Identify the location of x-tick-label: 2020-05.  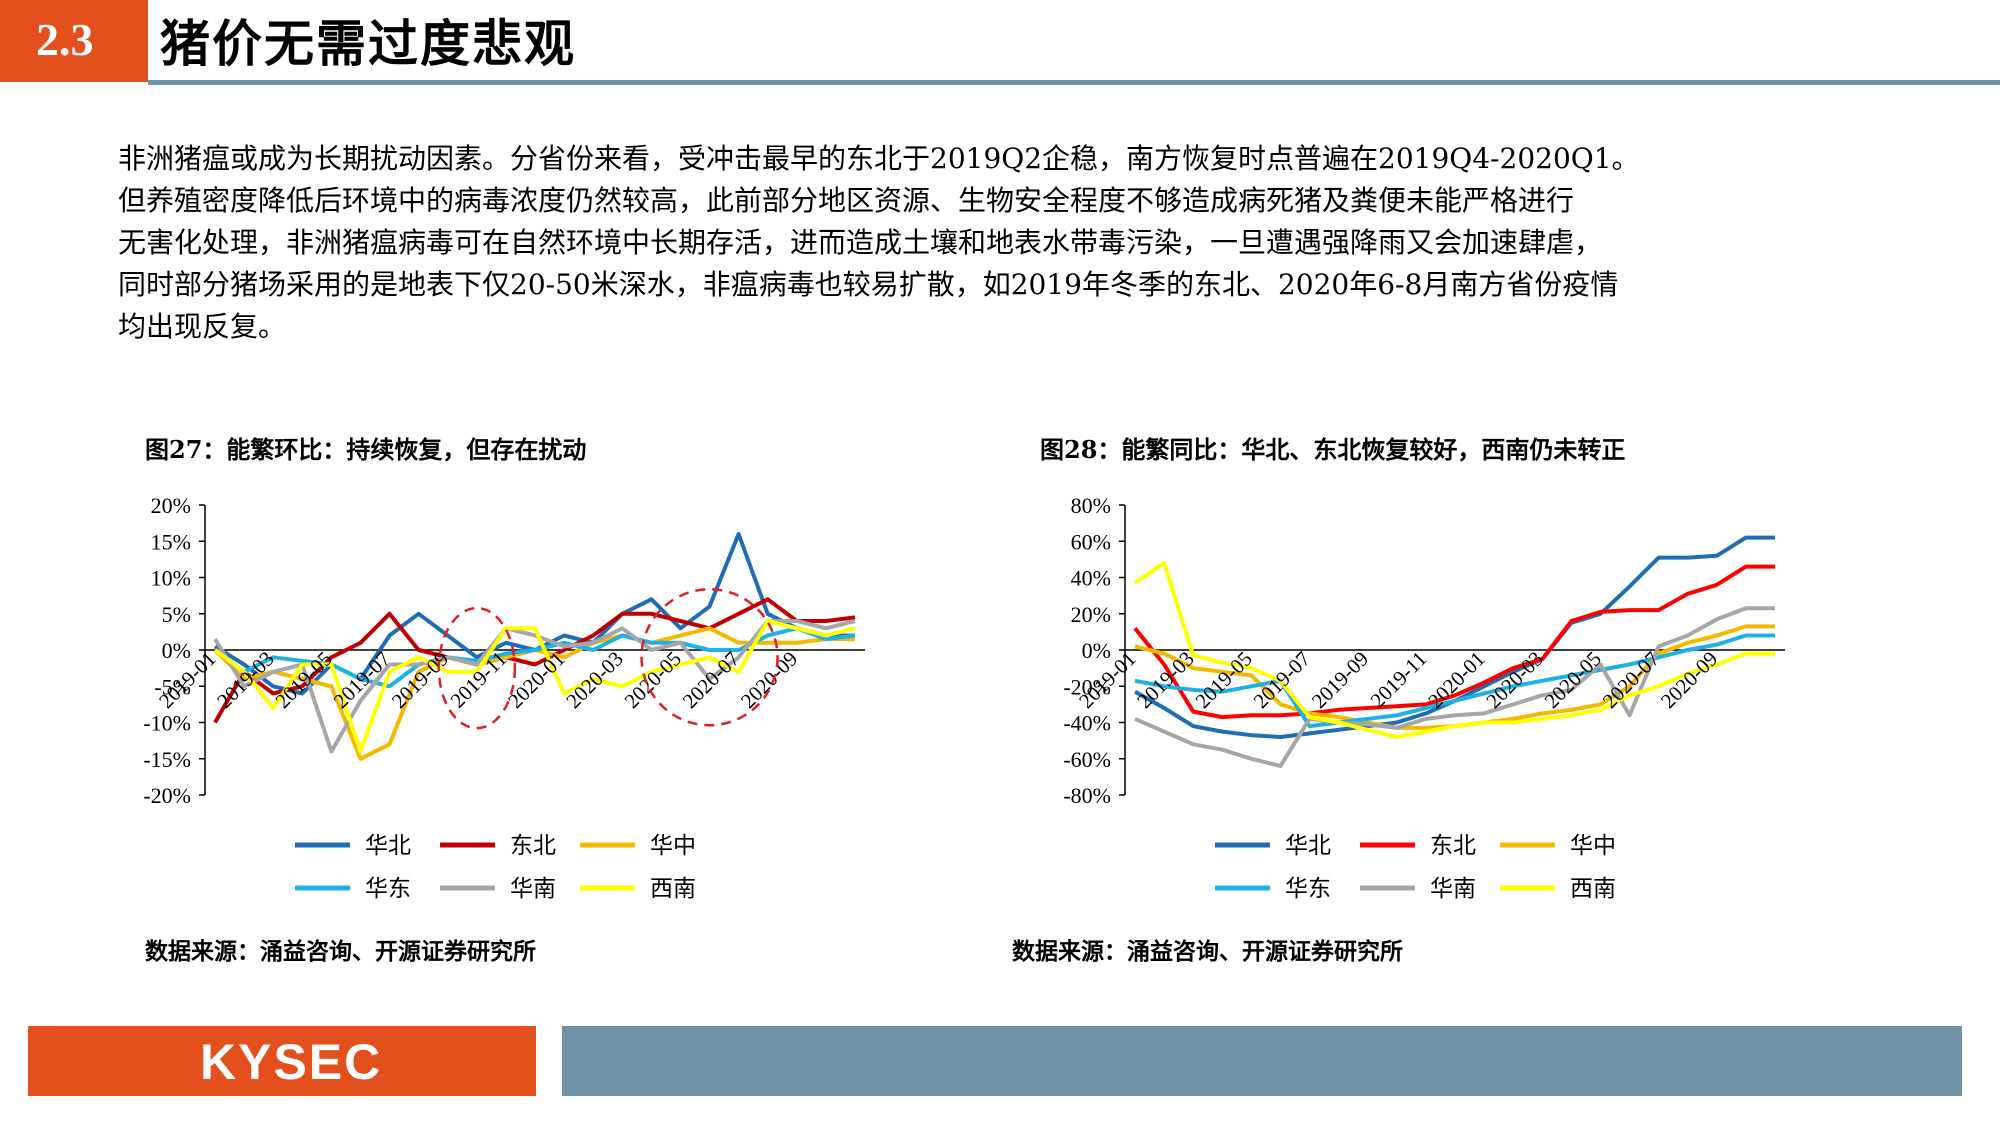
(653, 680).